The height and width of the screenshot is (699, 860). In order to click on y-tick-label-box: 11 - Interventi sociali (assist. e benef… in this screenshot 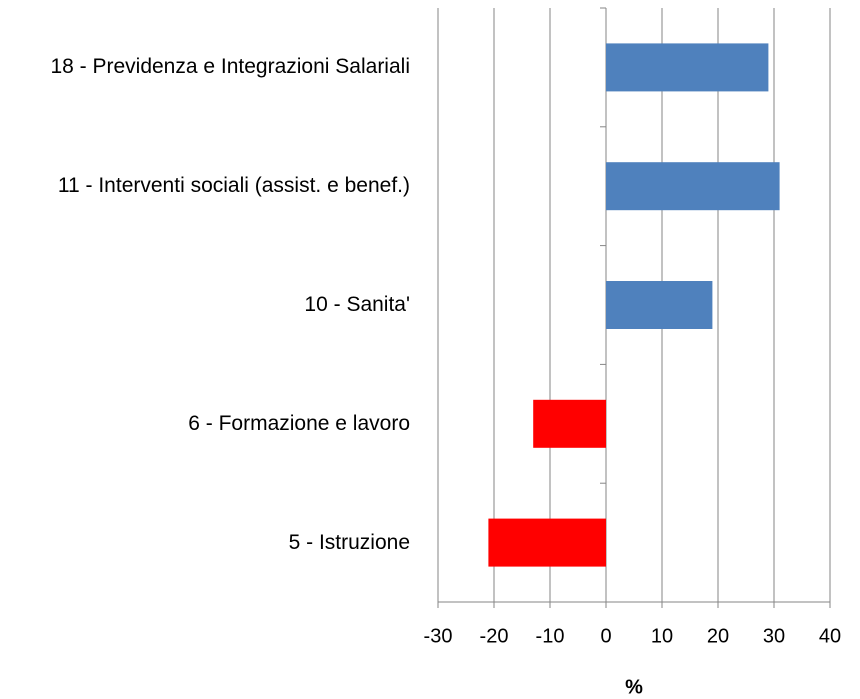, I will do `click(234, 186)`.